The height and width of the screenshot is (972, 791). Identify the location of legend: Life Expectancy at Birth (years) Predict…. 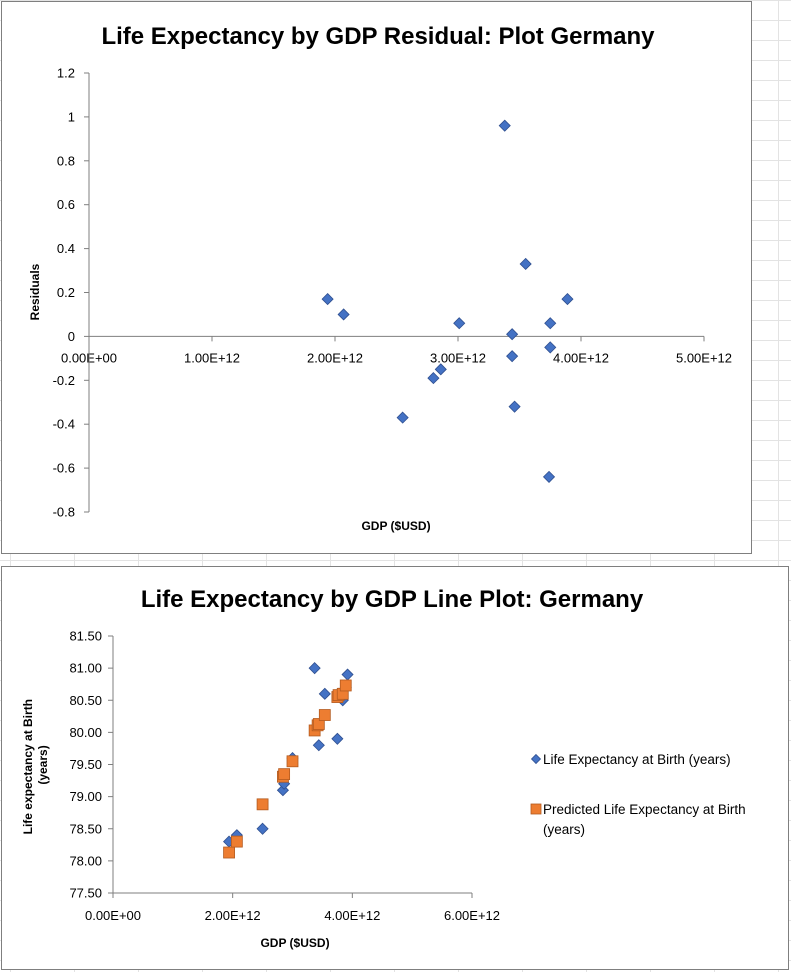
(639, 794).